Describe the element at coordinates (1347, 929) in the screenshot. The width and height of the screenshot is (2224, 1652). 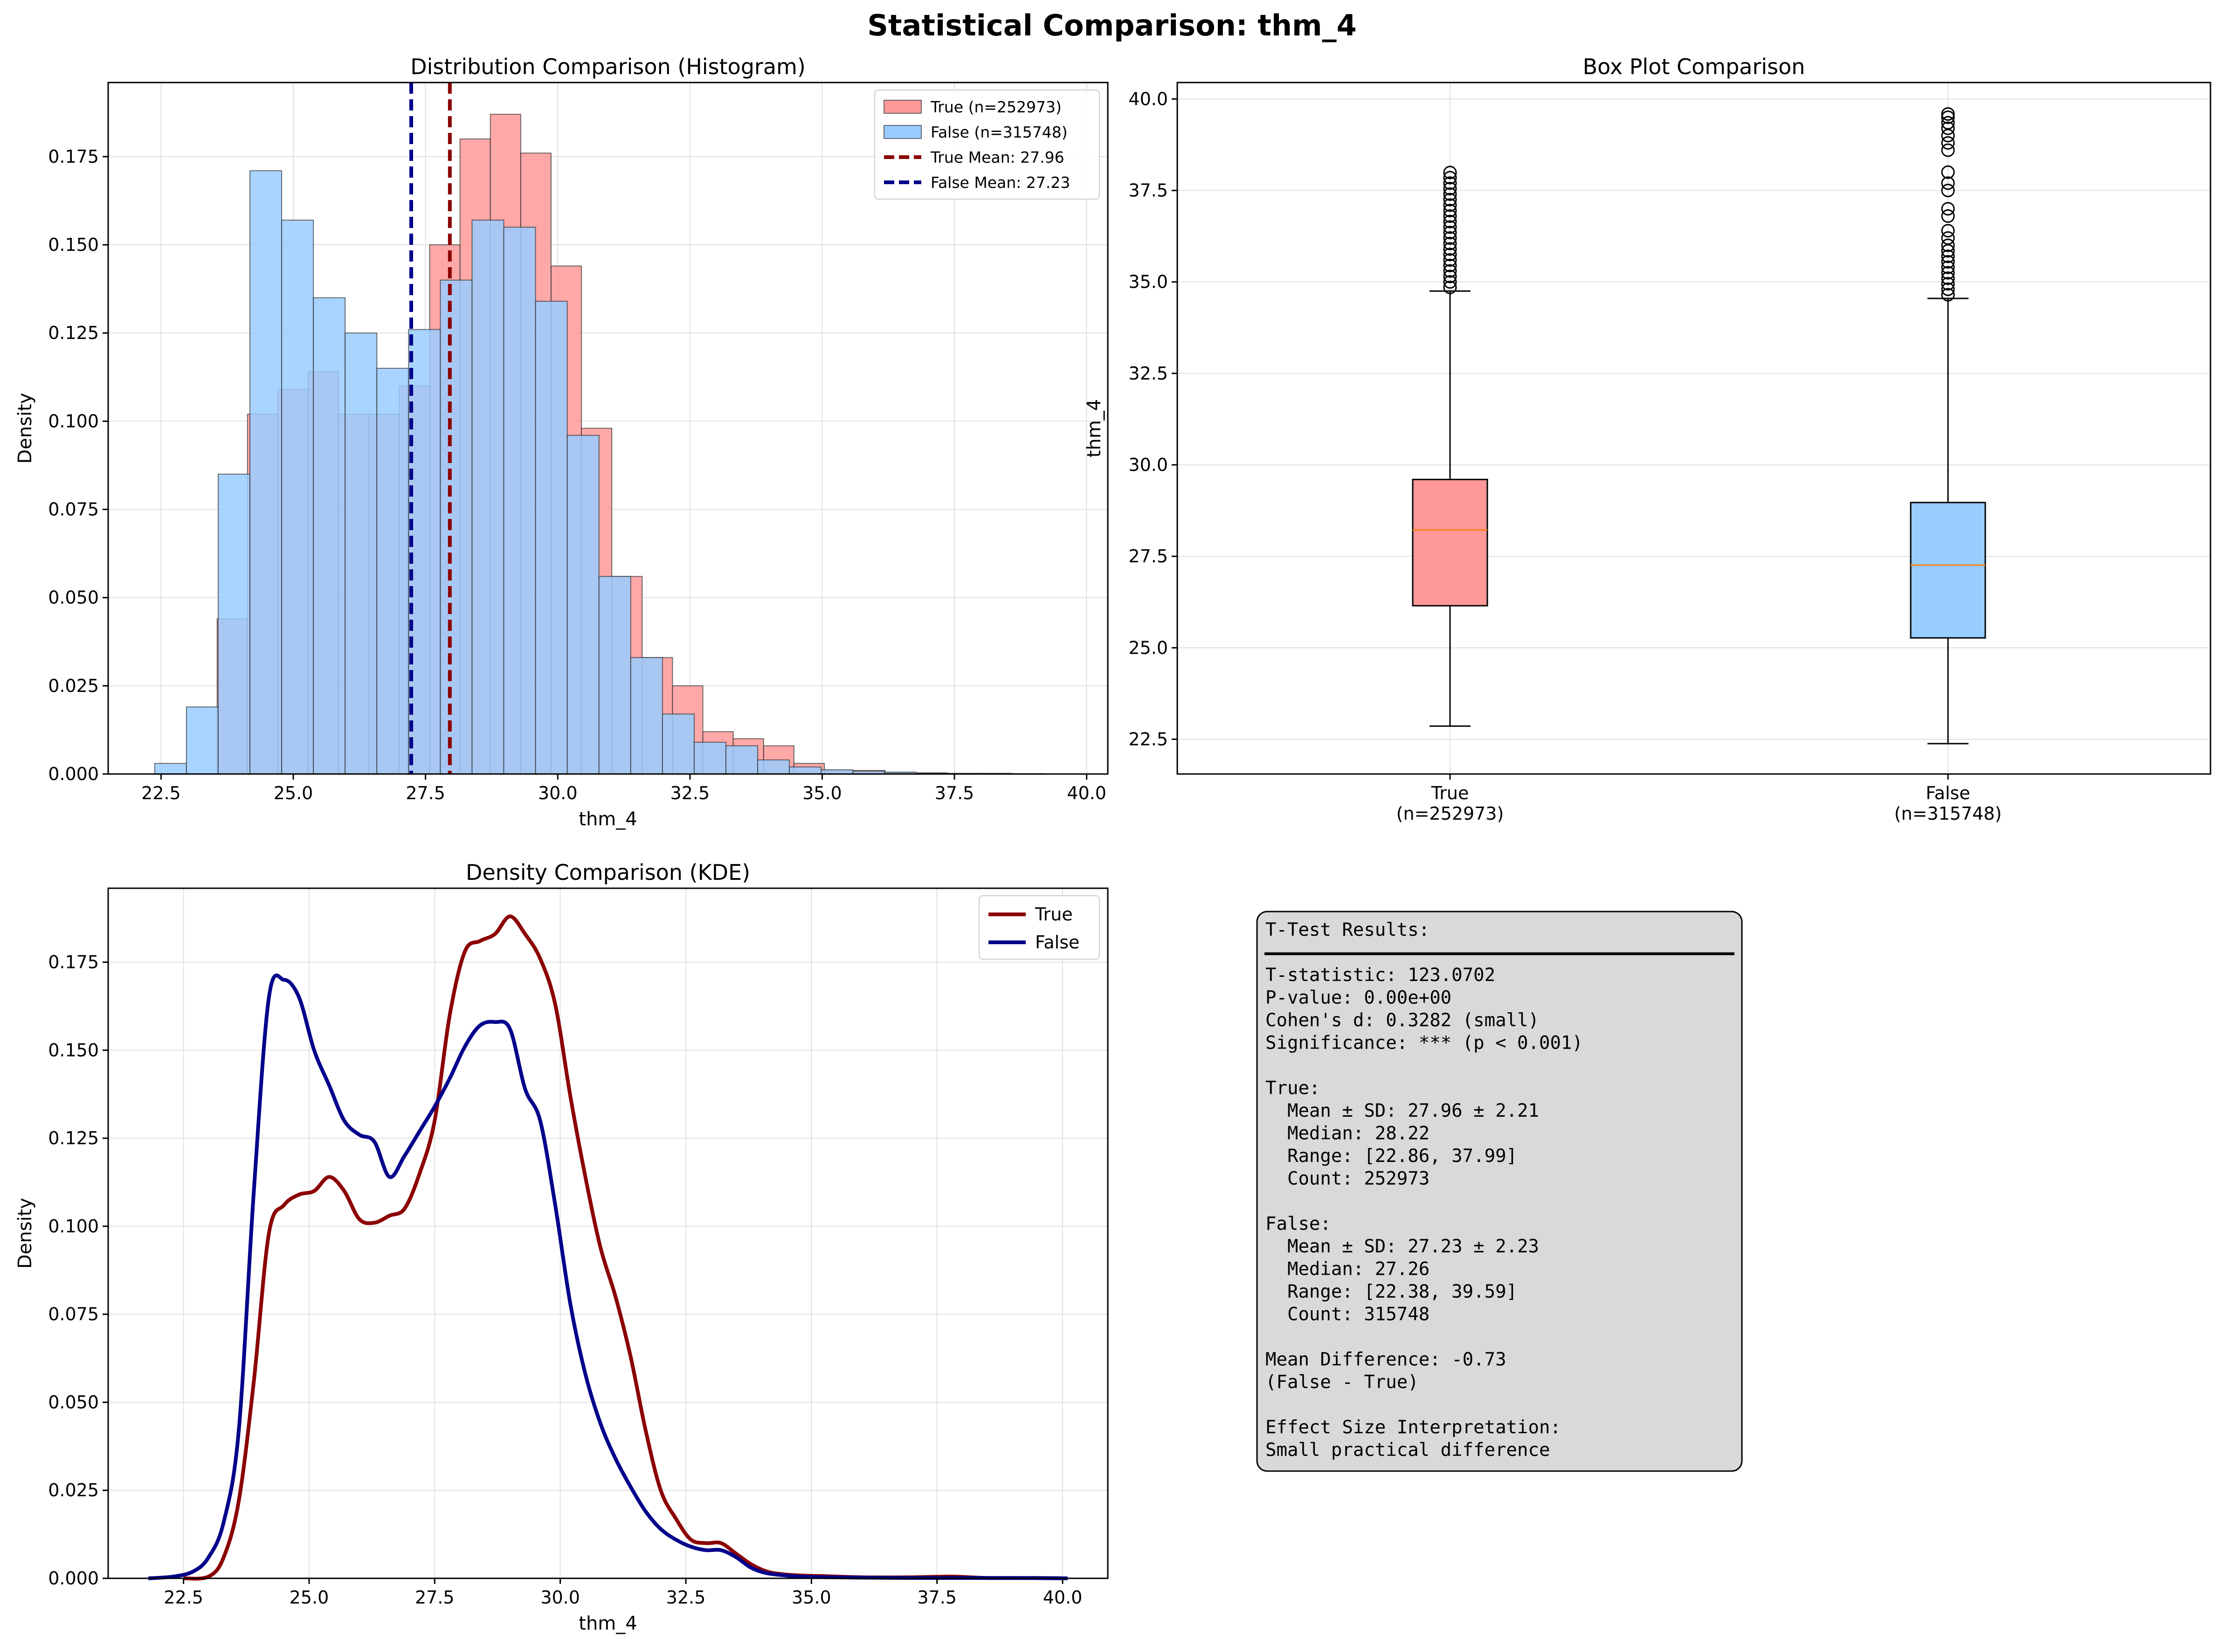
I see `results-line: T-Test Results:` at that location.